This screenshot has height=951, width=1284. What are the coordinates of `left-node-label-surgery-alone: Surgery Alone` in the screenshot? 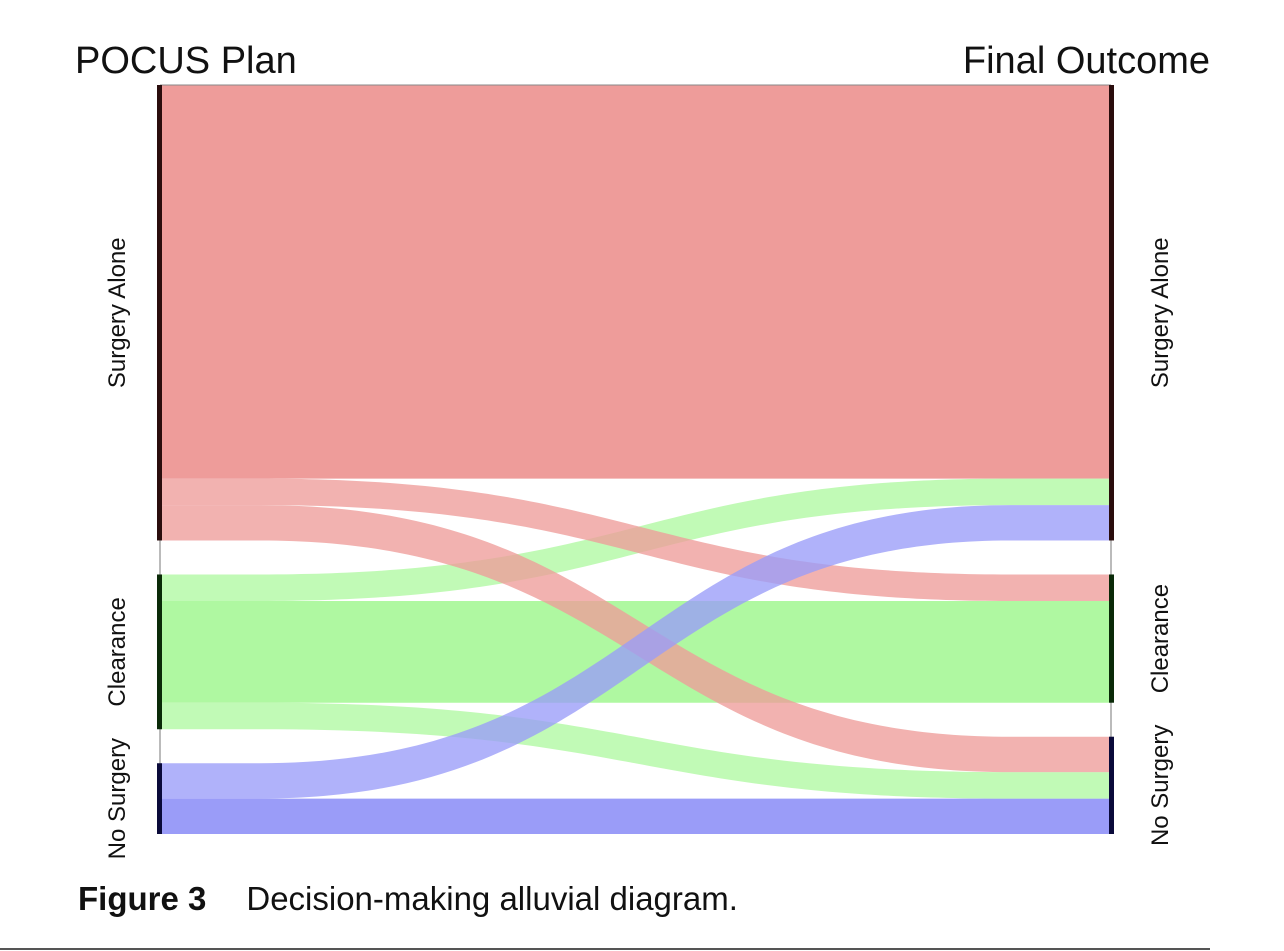 It's located at (117, 312).